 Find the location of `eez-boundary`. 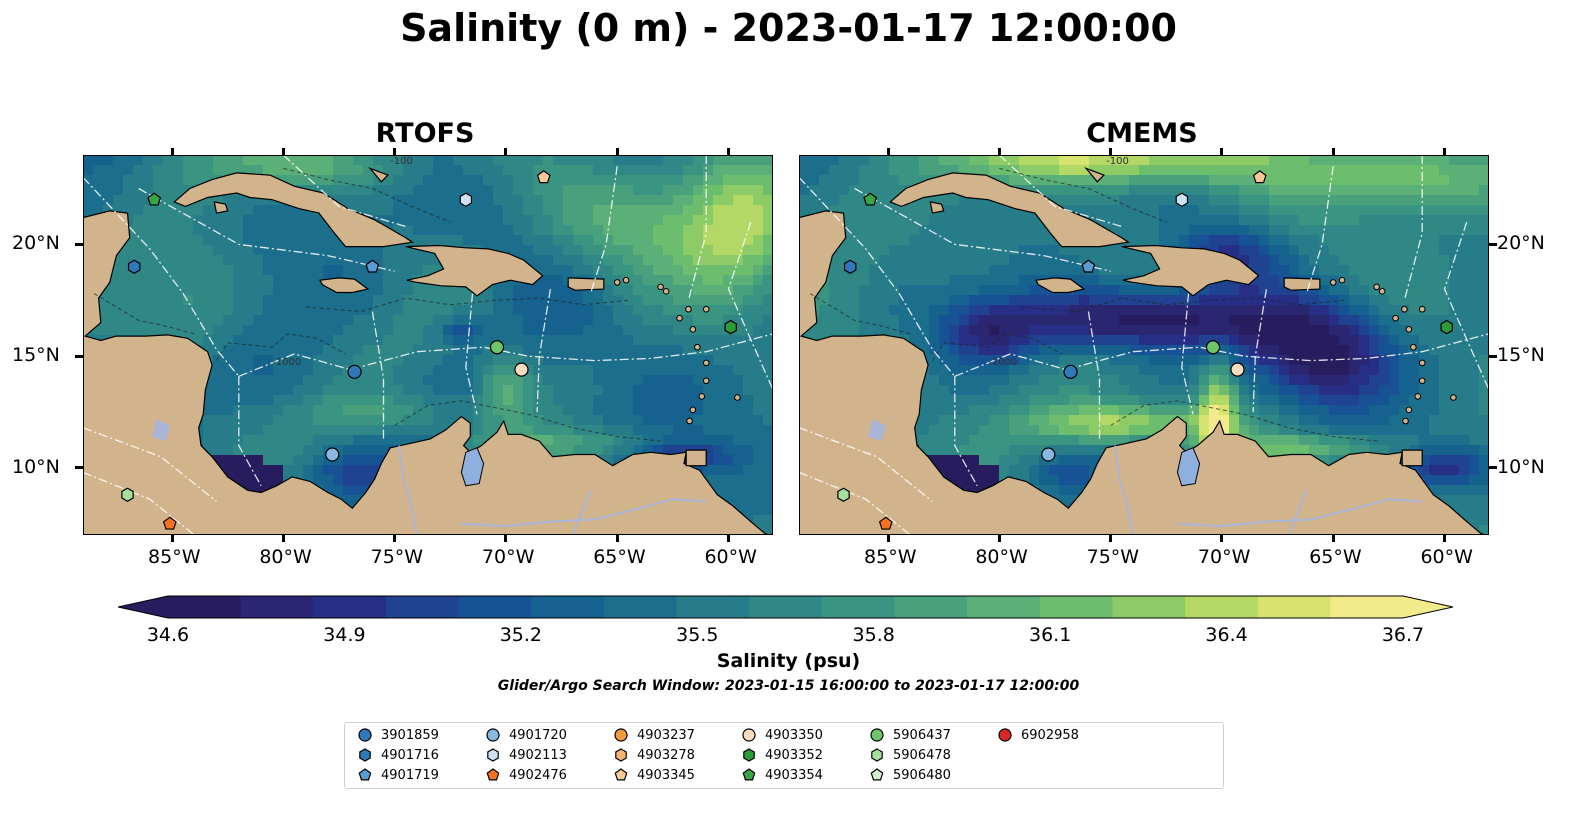

eez-boundary is located at coordinates (544, 350).